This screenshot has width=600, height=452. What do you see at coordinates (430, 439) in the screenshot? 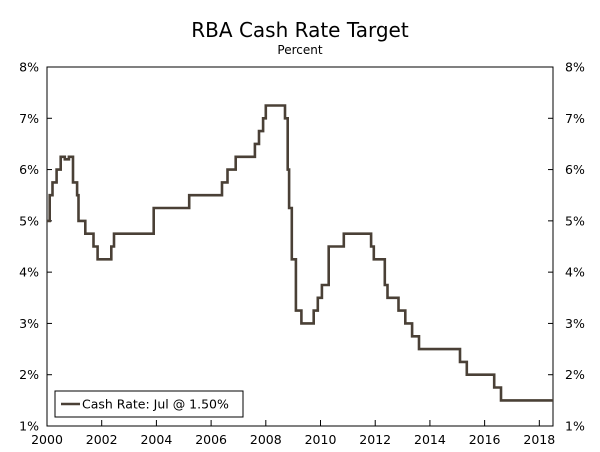
I see `x-tick-label: 2014` at bounding box center [430, 439].